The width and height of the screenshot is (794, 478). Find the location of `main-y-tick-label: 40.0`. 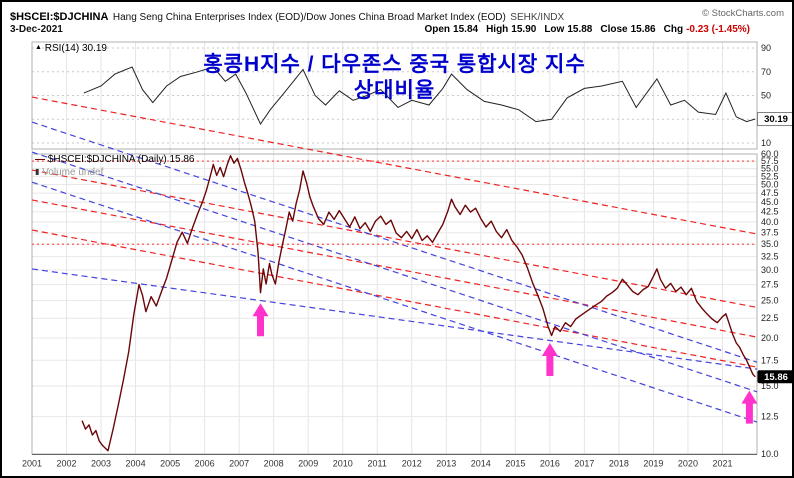

main-y-tick-label: 40.0 is located at coordinates (770, 222).